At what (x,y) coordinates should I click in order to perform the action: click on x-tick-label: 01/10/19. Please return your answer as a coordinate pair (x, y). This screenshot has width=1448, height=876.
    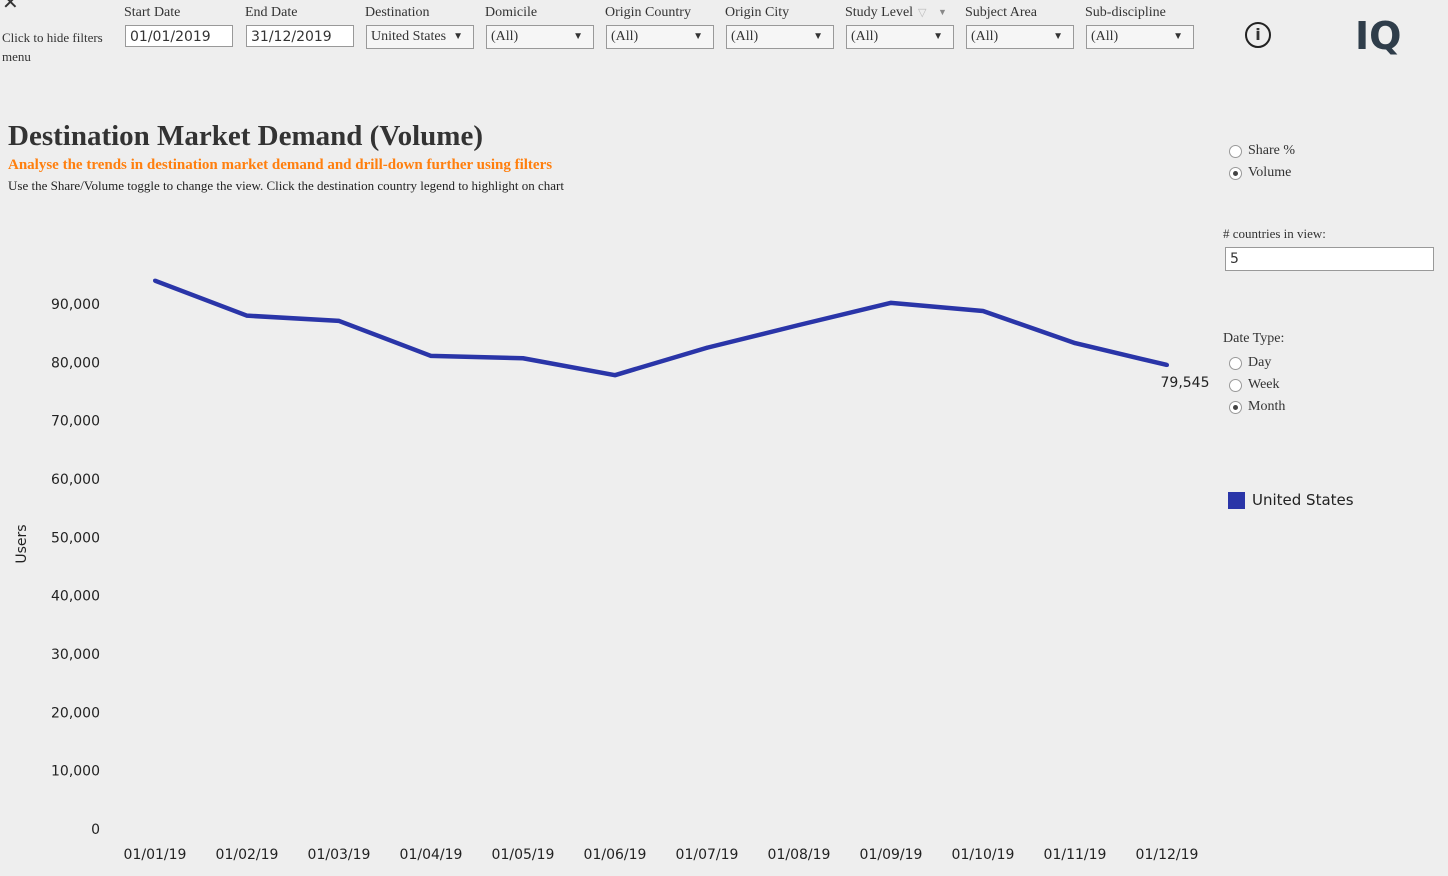
    Looking at the image, I should click on (983, 855).